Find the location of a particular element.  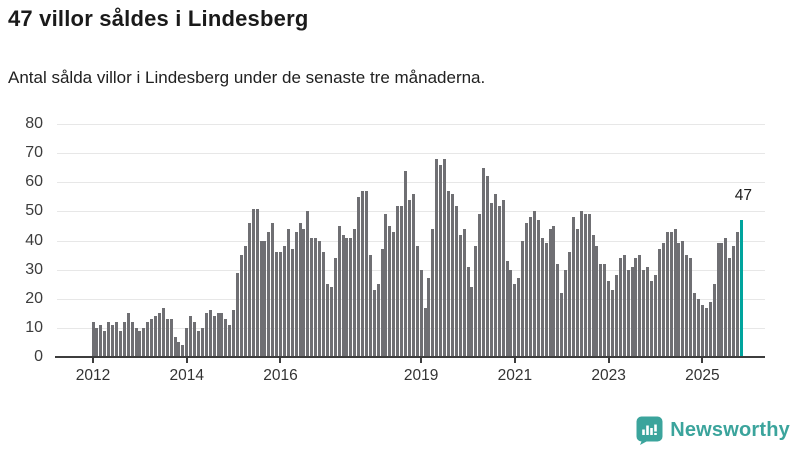

y-axis-label-50: 50 is located at coordinates (34, 211).